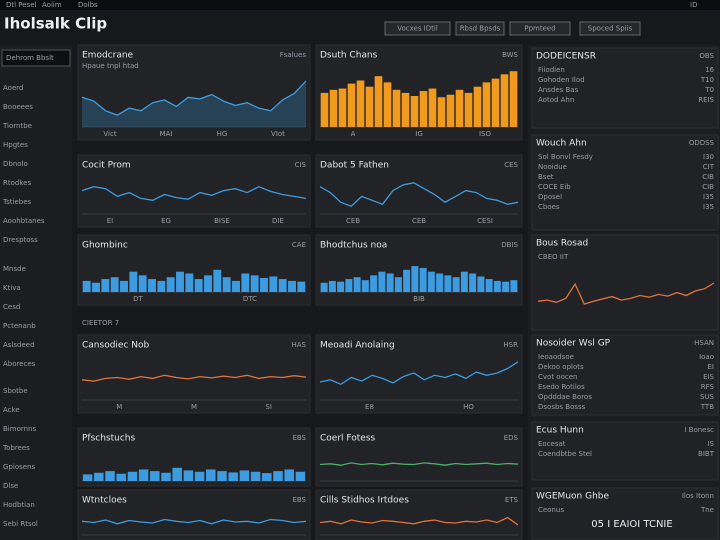 Image resolution: width=720 pixels, height=540 pixels. What do you see at coordinates (17, 183) in the screenshot?
I see `sidebar-item: Rtodkes` at bounding box center [17, 183].